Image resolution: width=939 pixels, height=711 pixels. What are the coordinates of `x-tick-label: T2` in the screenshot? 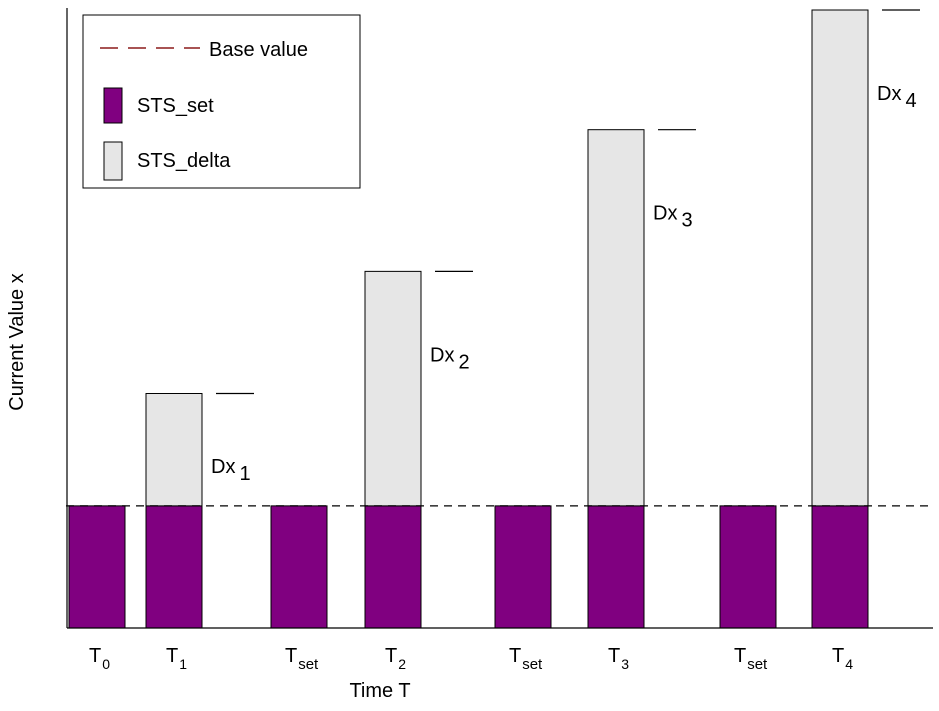 It's located at (395, 658).